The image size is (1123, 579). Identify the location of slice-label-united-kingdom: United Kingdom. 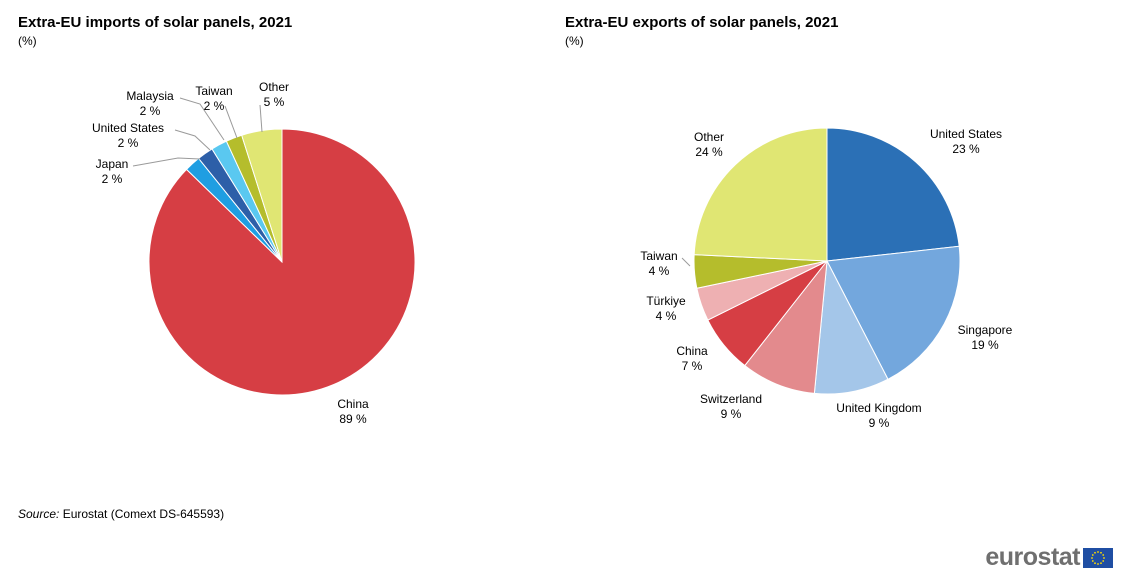
(878, 408).